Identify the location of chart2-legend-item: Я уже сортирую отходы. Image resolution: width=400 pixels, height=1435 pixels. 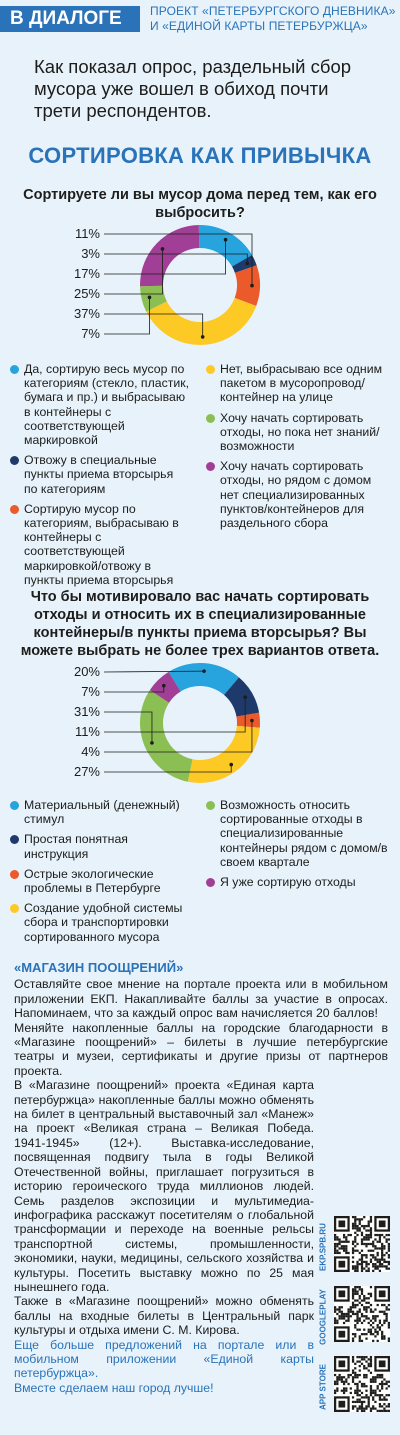
(299, 882).